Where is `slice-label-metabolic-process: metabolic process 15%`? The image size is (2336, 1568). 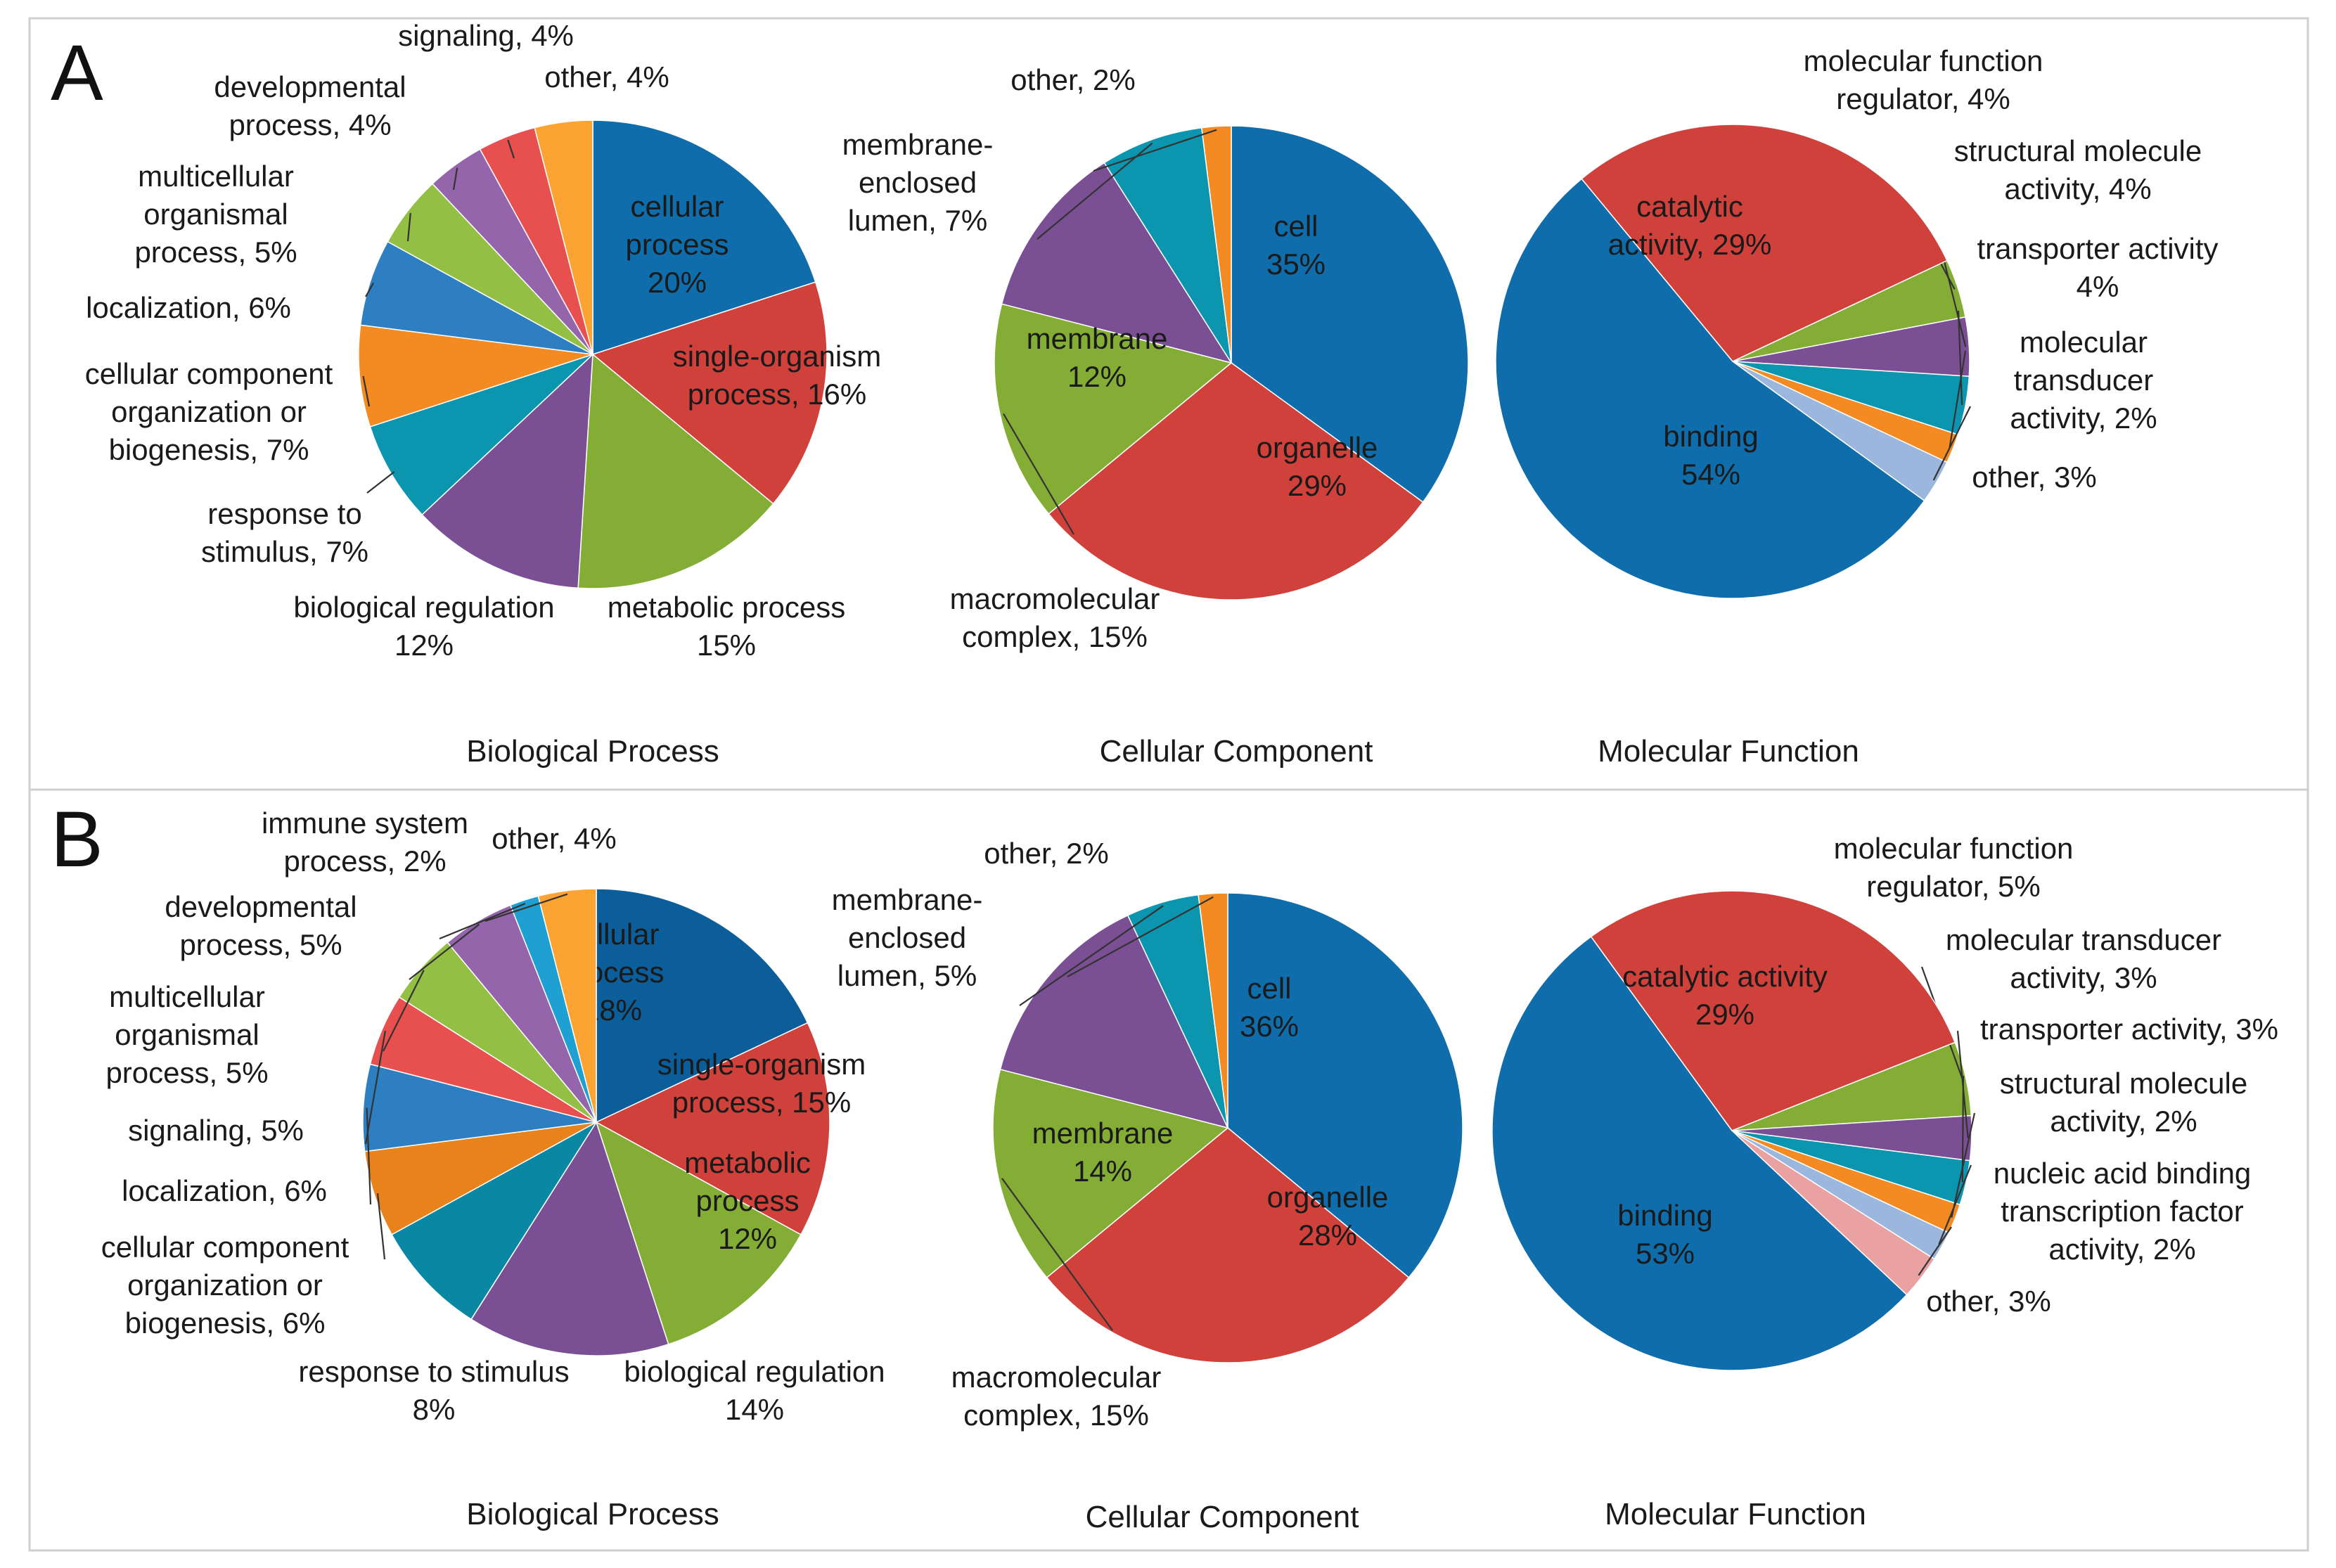
slice-label-metabolic-process: metabolic process 15% is located at coordinates (726, 626).